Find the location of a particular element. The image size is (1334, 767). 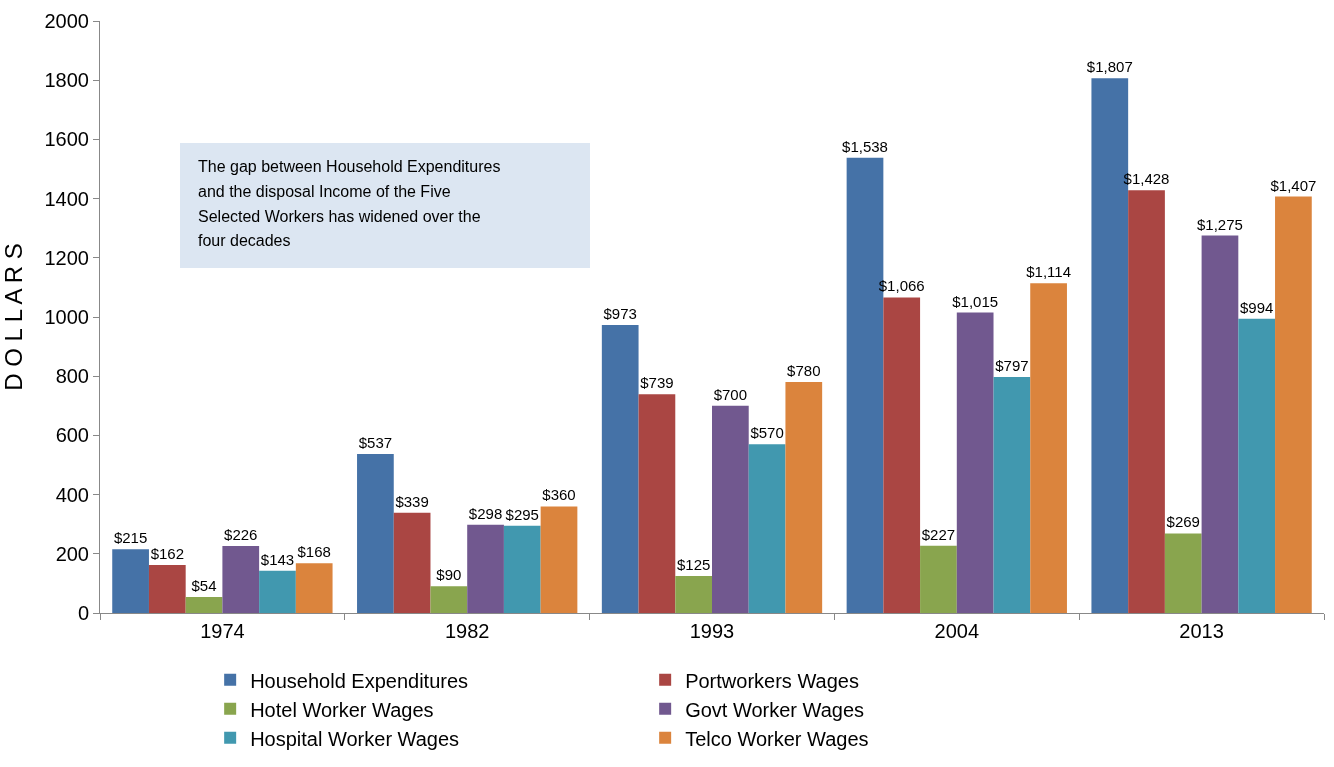

data-label: $215 is located at coordinates (130, 538).